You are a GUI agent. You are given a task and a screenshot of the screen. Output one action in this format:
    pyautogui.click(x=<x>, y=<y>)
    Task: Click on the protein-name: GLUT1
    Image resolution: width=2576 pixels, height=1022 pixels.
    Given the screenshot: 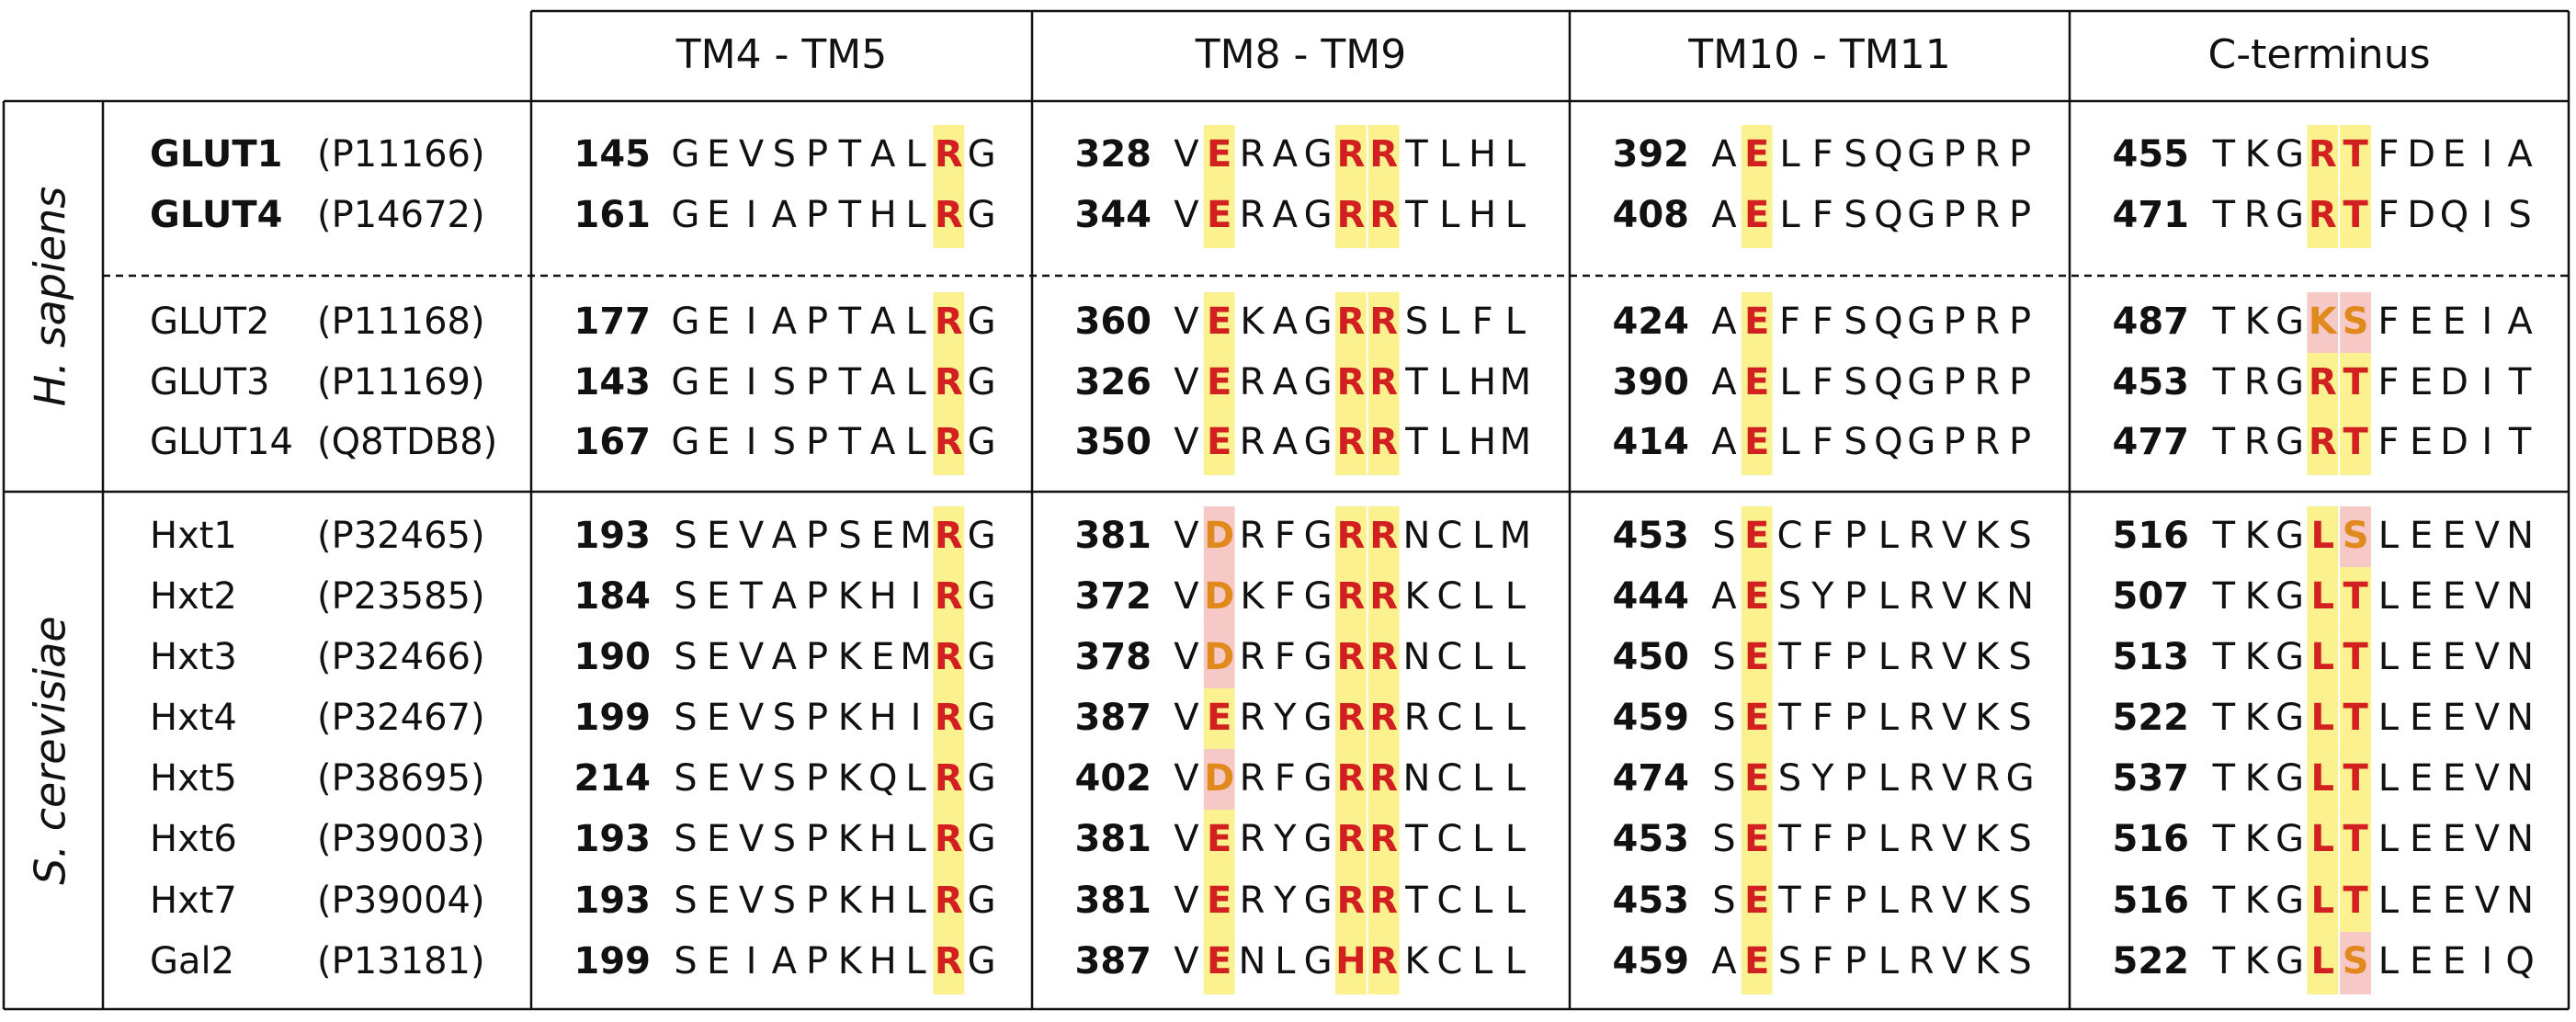 What is the action you would take?
    pyautogui.click(x=217, y=154)
    